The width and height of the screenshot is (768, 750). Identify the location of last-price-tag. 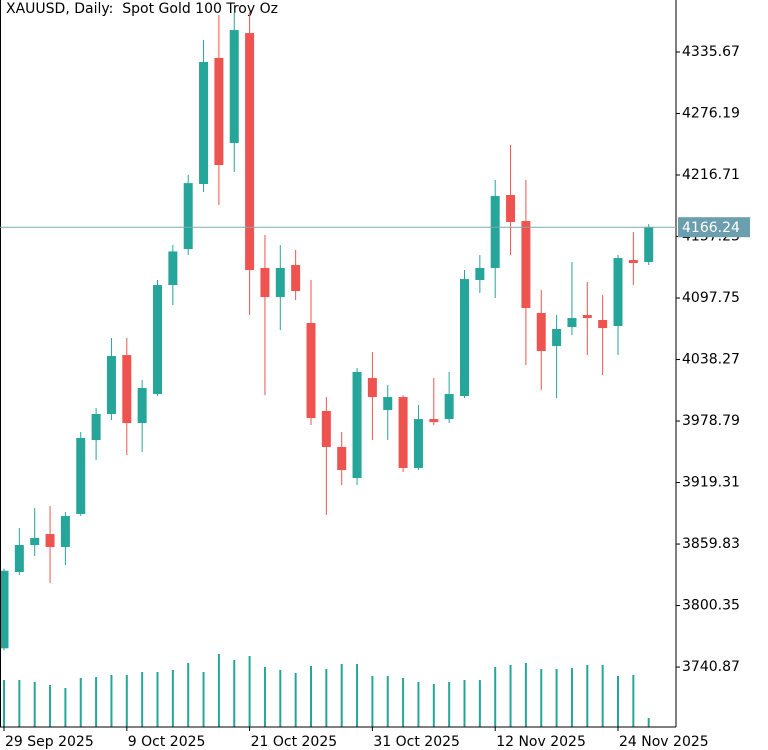
(714, 227).